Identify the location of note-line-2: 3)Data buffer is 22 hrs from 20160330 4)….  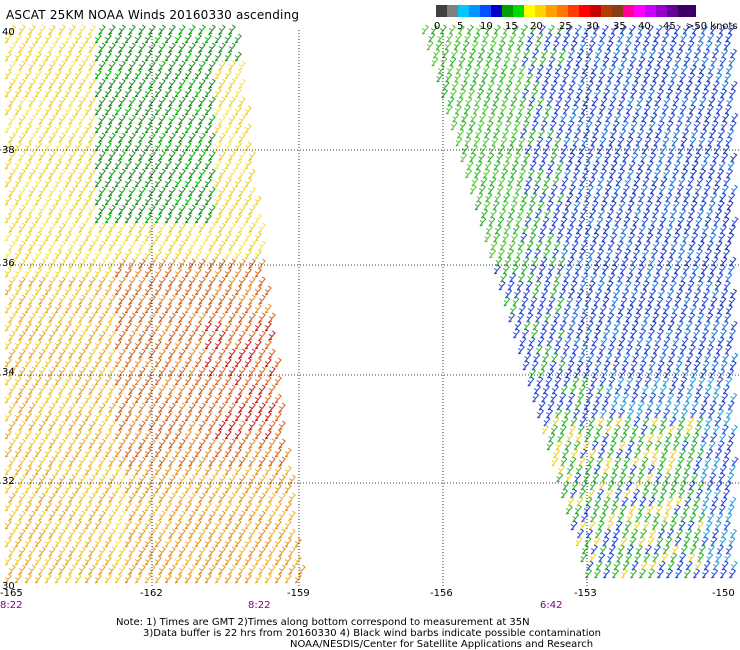
(372, 633).